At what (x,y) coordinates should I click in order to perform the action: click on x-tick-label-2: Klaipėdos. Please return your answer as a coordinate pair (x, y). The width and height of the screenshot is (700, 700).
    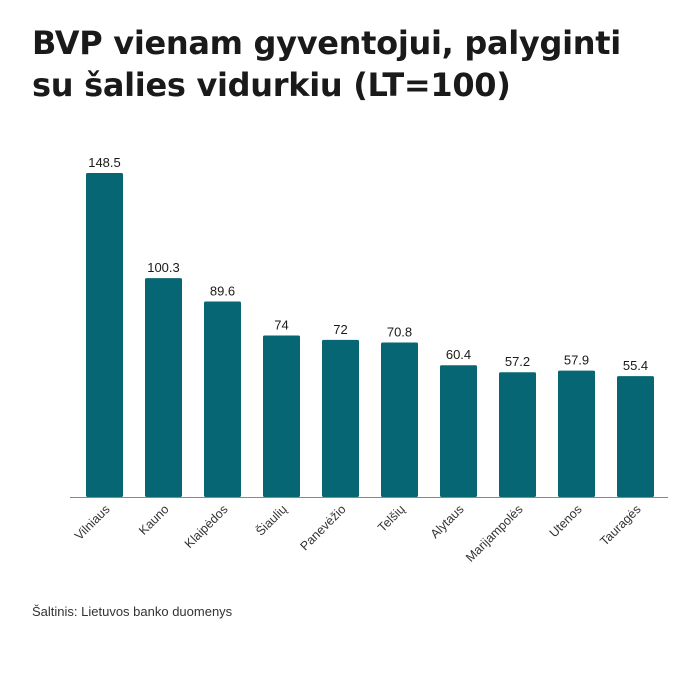
    Looking at the image, I should click on (206, 526).